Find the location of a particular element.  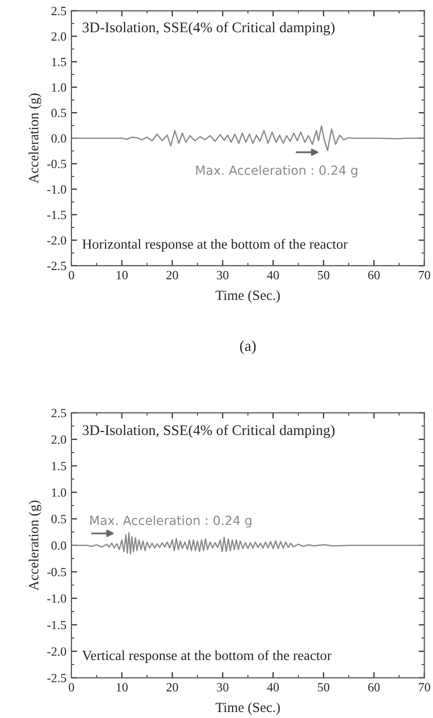

annotation: Vertical response at the bottom of the reactor is located at coordinates (207, 656).